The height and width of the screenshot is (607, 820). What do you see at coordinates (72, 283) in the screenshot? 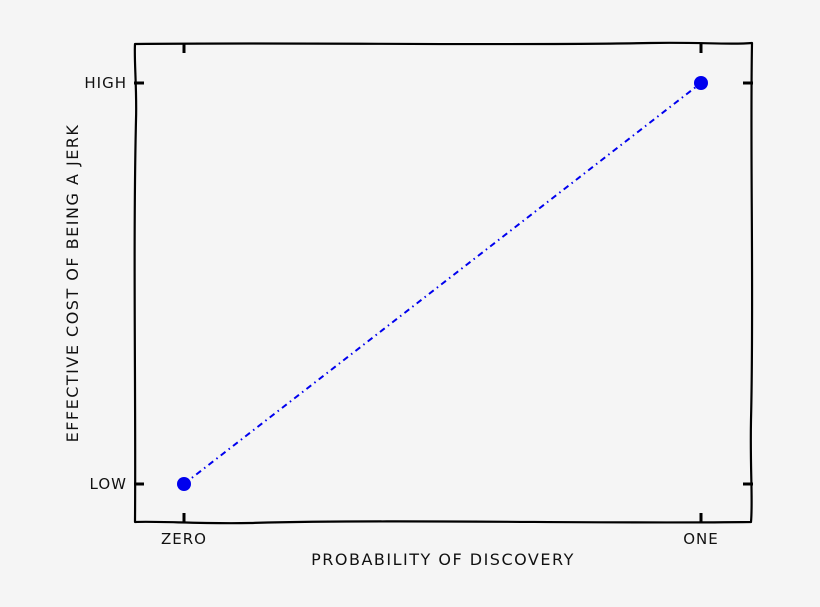
I see `y-axis-label: EFFECTIVE COST OF BEING A JERK` at bounding box center [72, 283].